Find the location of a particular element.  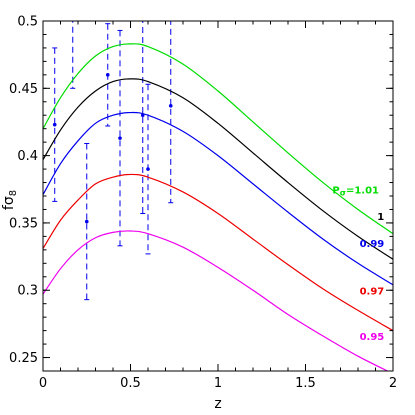

curve-label-1: Pσ=1.01 is located at coordinates (355, 191).